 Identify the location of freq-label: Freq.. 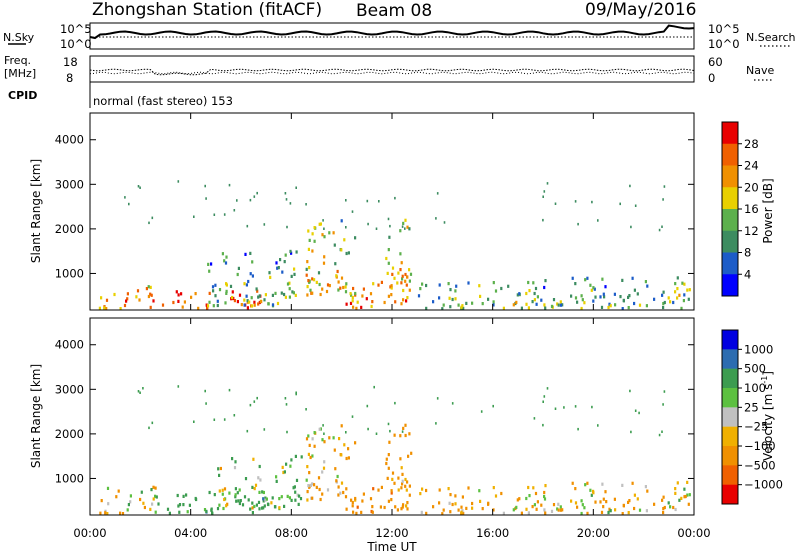
(17, 60).